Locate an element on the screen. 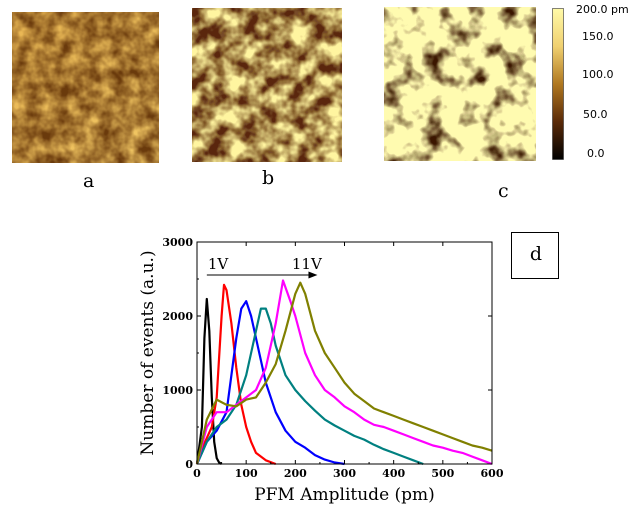 The image size is (633, 510). voltage-arrow-head is located at coordinates (313, 275).